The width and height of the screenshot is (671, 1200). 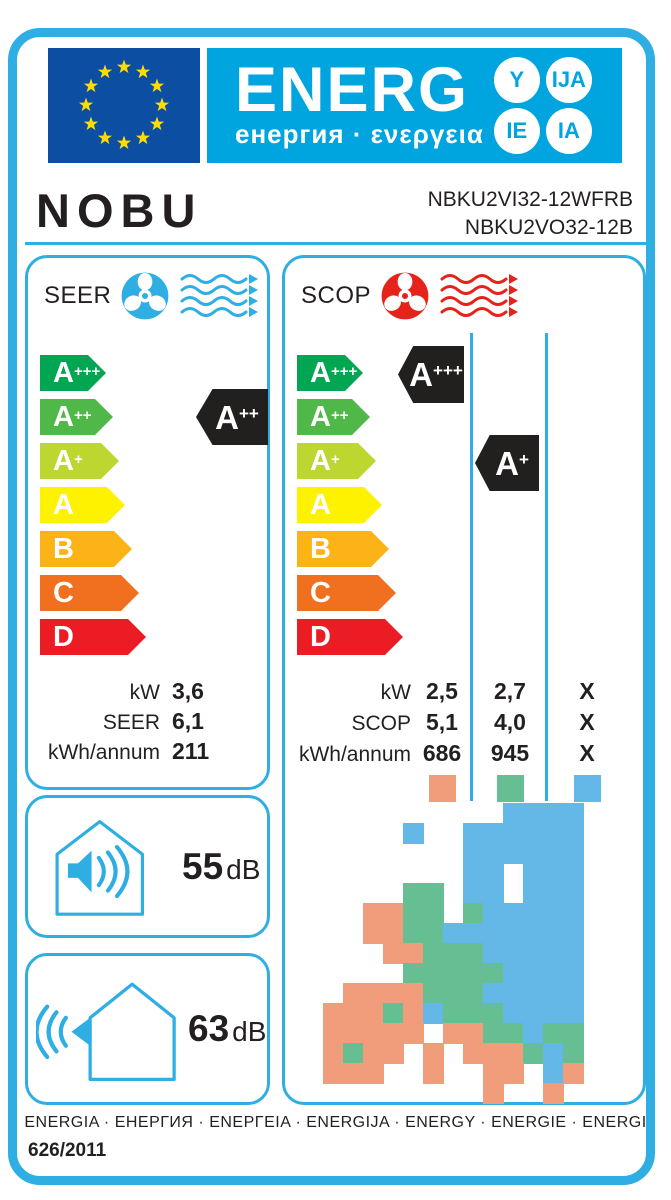 I want to click on energ-header: ENERG енергия · ενεργεια Y IJA IE IA, so click(x=414, y=105).